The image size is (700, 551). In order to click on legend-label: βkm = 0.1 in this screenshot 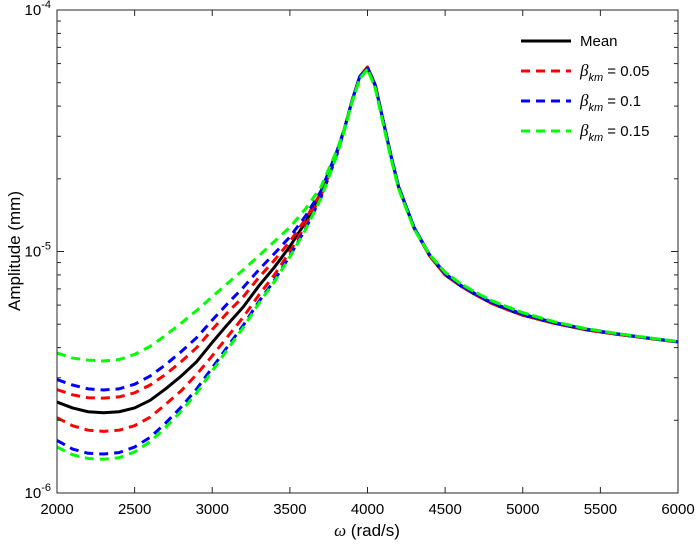, I will do `click(610, 102)`.